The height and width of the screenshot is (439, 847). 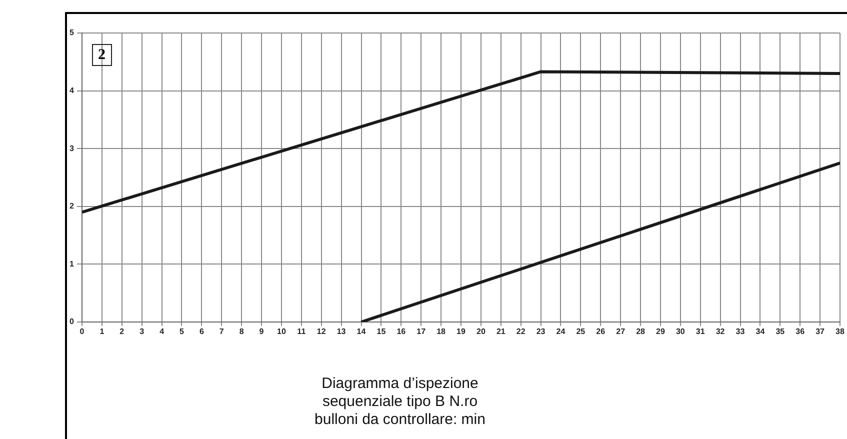 I want to click on x-tick-label: 38, so click(x=840, y=331).